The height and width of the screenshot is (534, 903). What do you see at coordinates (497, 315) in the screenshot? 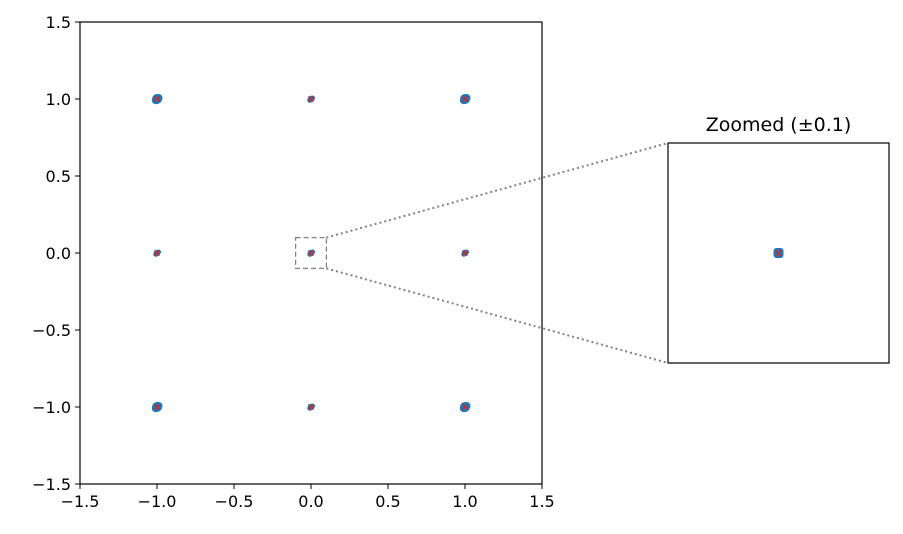
I see `connector-line-bottom` at bounding box center [497, 315].